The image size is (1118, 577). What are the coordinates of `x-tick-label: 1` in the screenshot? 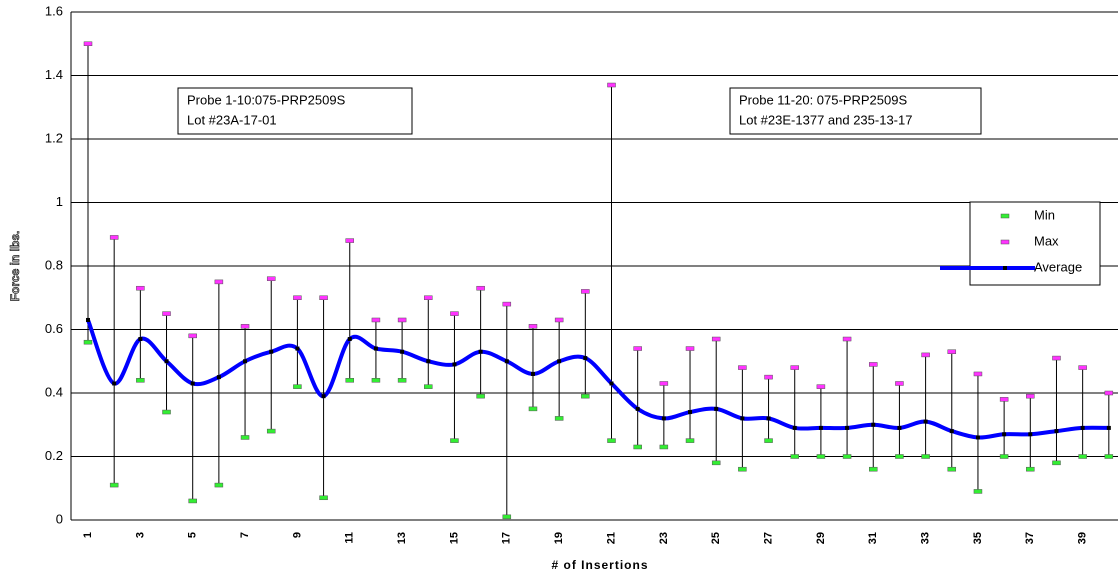 It's located at (88, 535).